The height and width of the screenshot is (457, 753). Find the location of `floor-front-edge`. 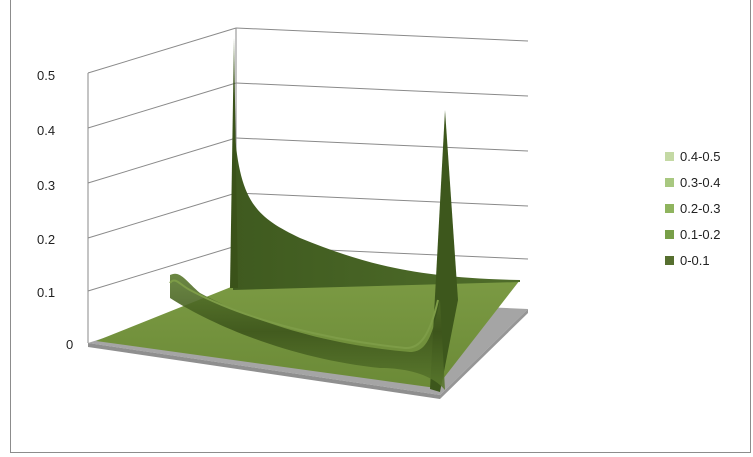

floor-front-edge is located at coordinates (264, 371).